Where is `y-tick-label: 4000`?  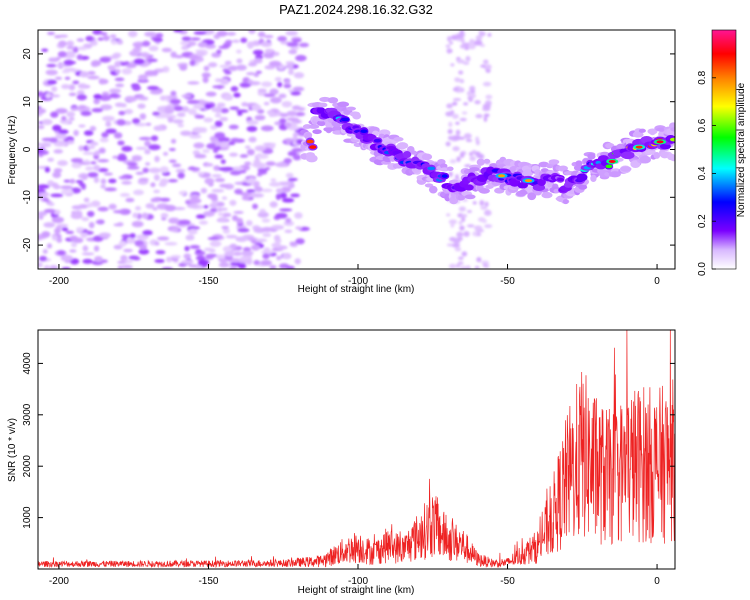 y-tick-label: 4000 is located at coordinates (27, 363).